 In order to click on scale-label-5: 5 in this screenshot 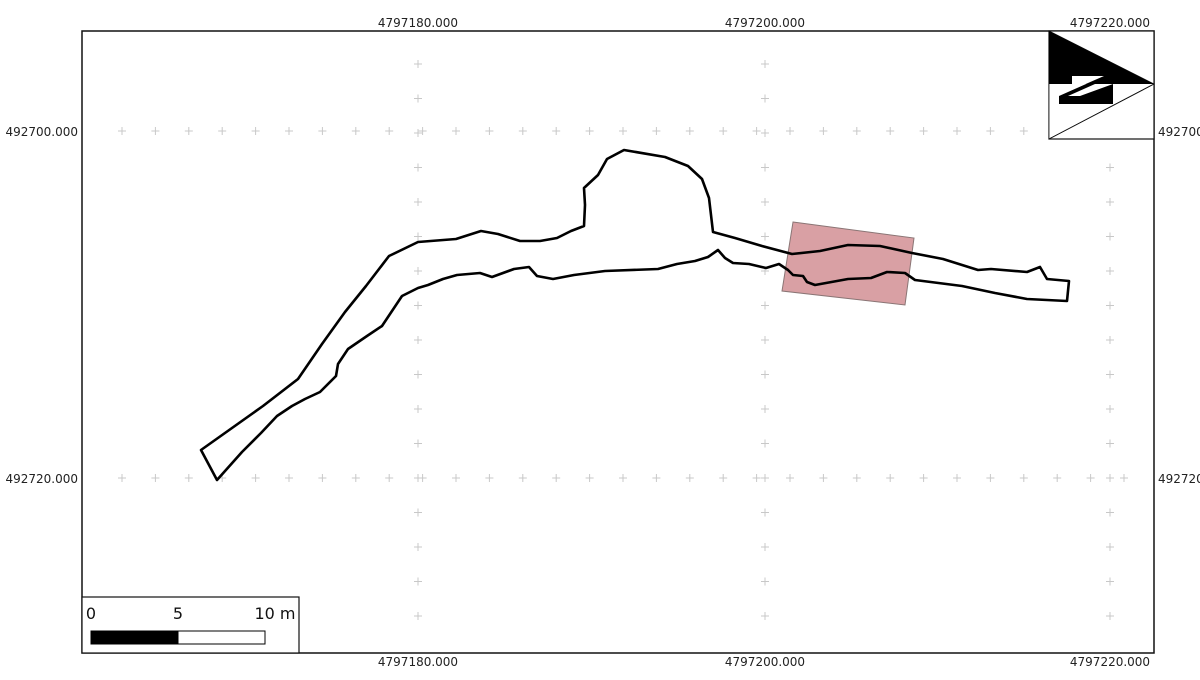, I will do `click(178, 613)`.